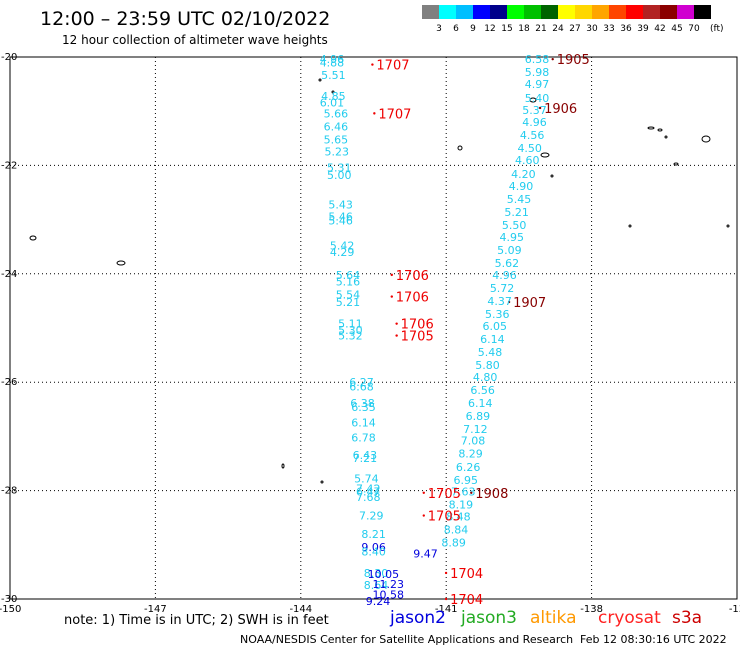 This screenshot has height=650, width=740. Describe the element at coordinates (340, 204) in the screenshot. I see `swh-value-label: 5.43` at that location.